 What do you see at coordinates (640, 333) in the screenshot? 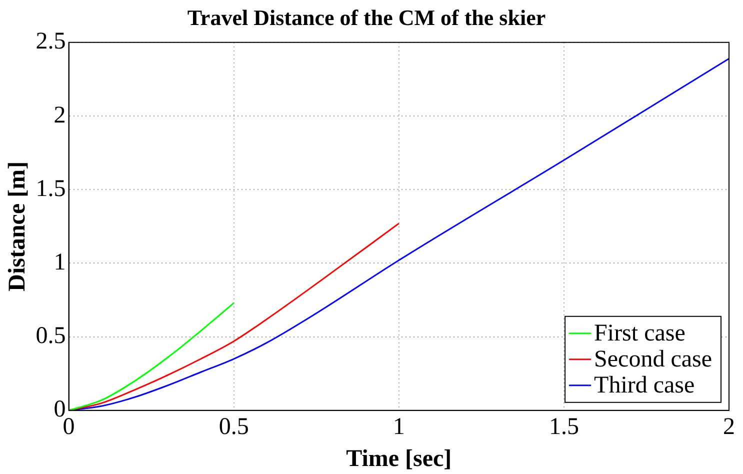
I see `legend-label: First case` at bounding box center [640, 333].